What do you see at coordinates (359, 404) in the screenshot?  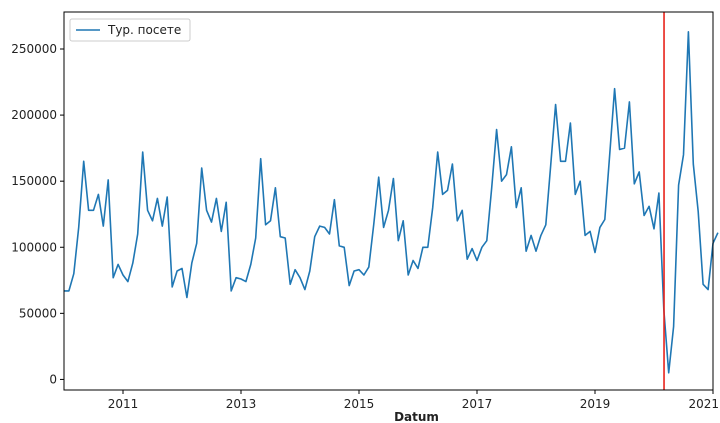 I see `x-tick-label: 2015` at bounding box center [359, 404].